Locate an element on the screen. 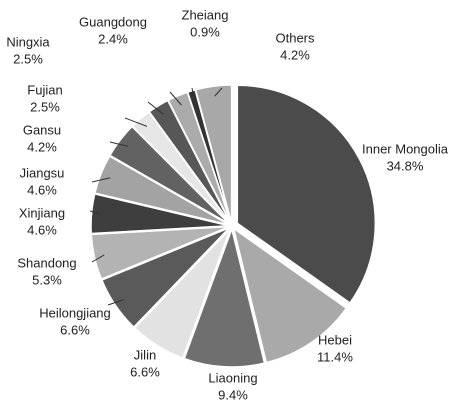  slice-label: Zheiang is located at coordinates (205, 14).